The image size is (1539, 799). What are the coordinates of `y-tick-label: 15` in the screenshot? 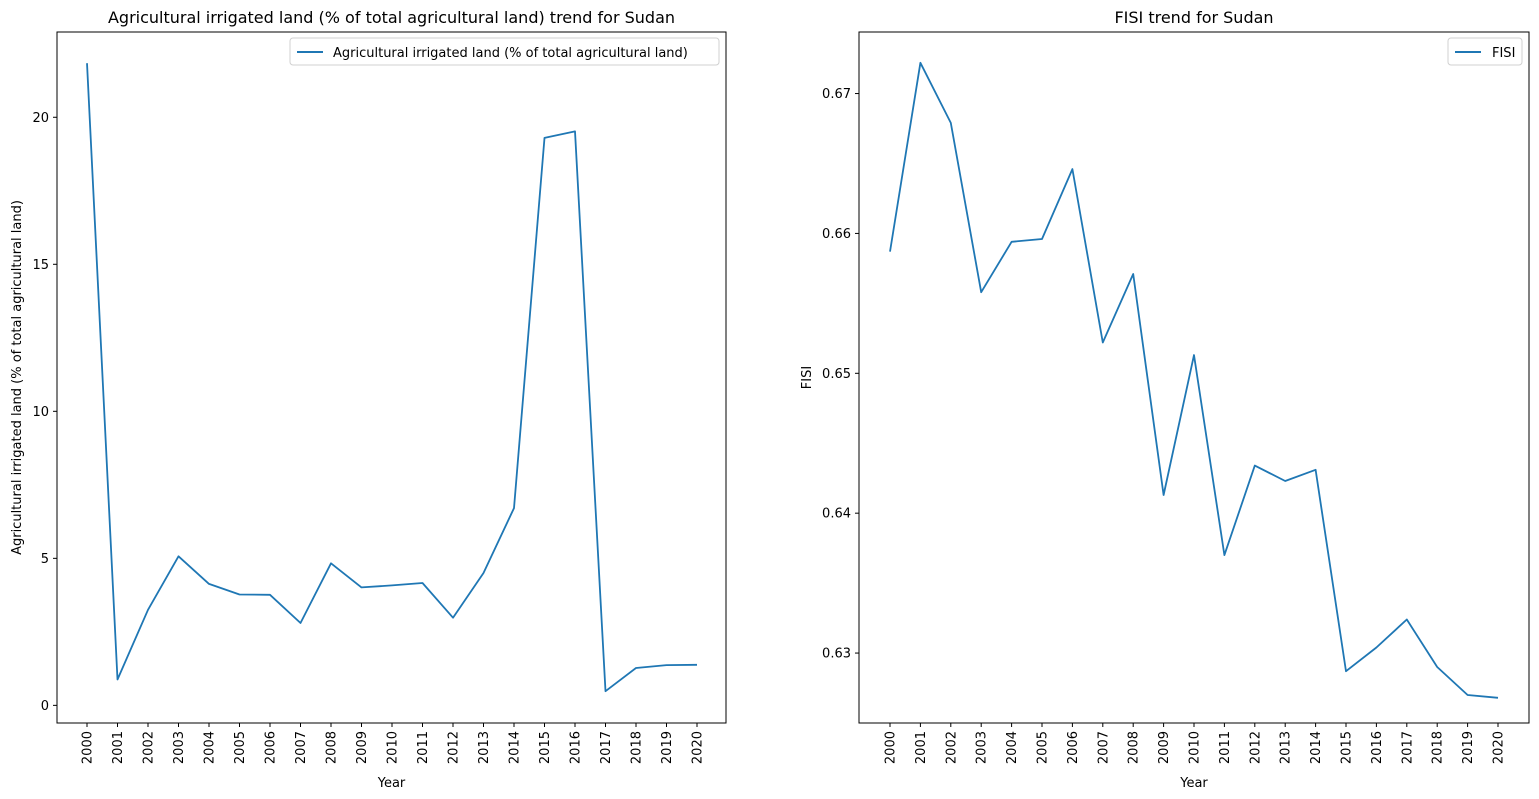 It's located at (40, 265).